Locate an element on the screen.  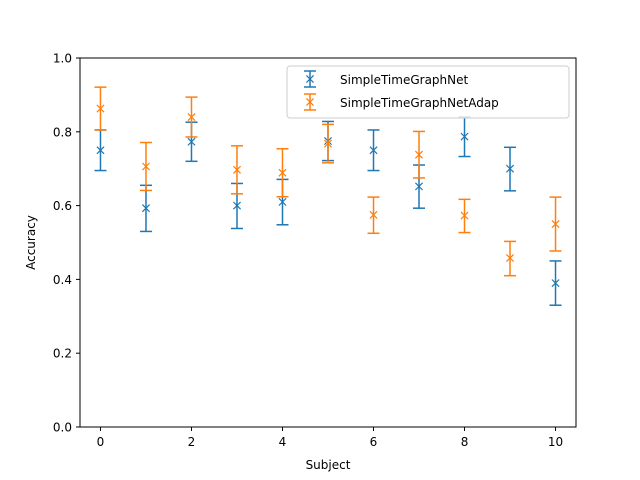
point-0-4-stroke-b is located at coordinates (282, 201).